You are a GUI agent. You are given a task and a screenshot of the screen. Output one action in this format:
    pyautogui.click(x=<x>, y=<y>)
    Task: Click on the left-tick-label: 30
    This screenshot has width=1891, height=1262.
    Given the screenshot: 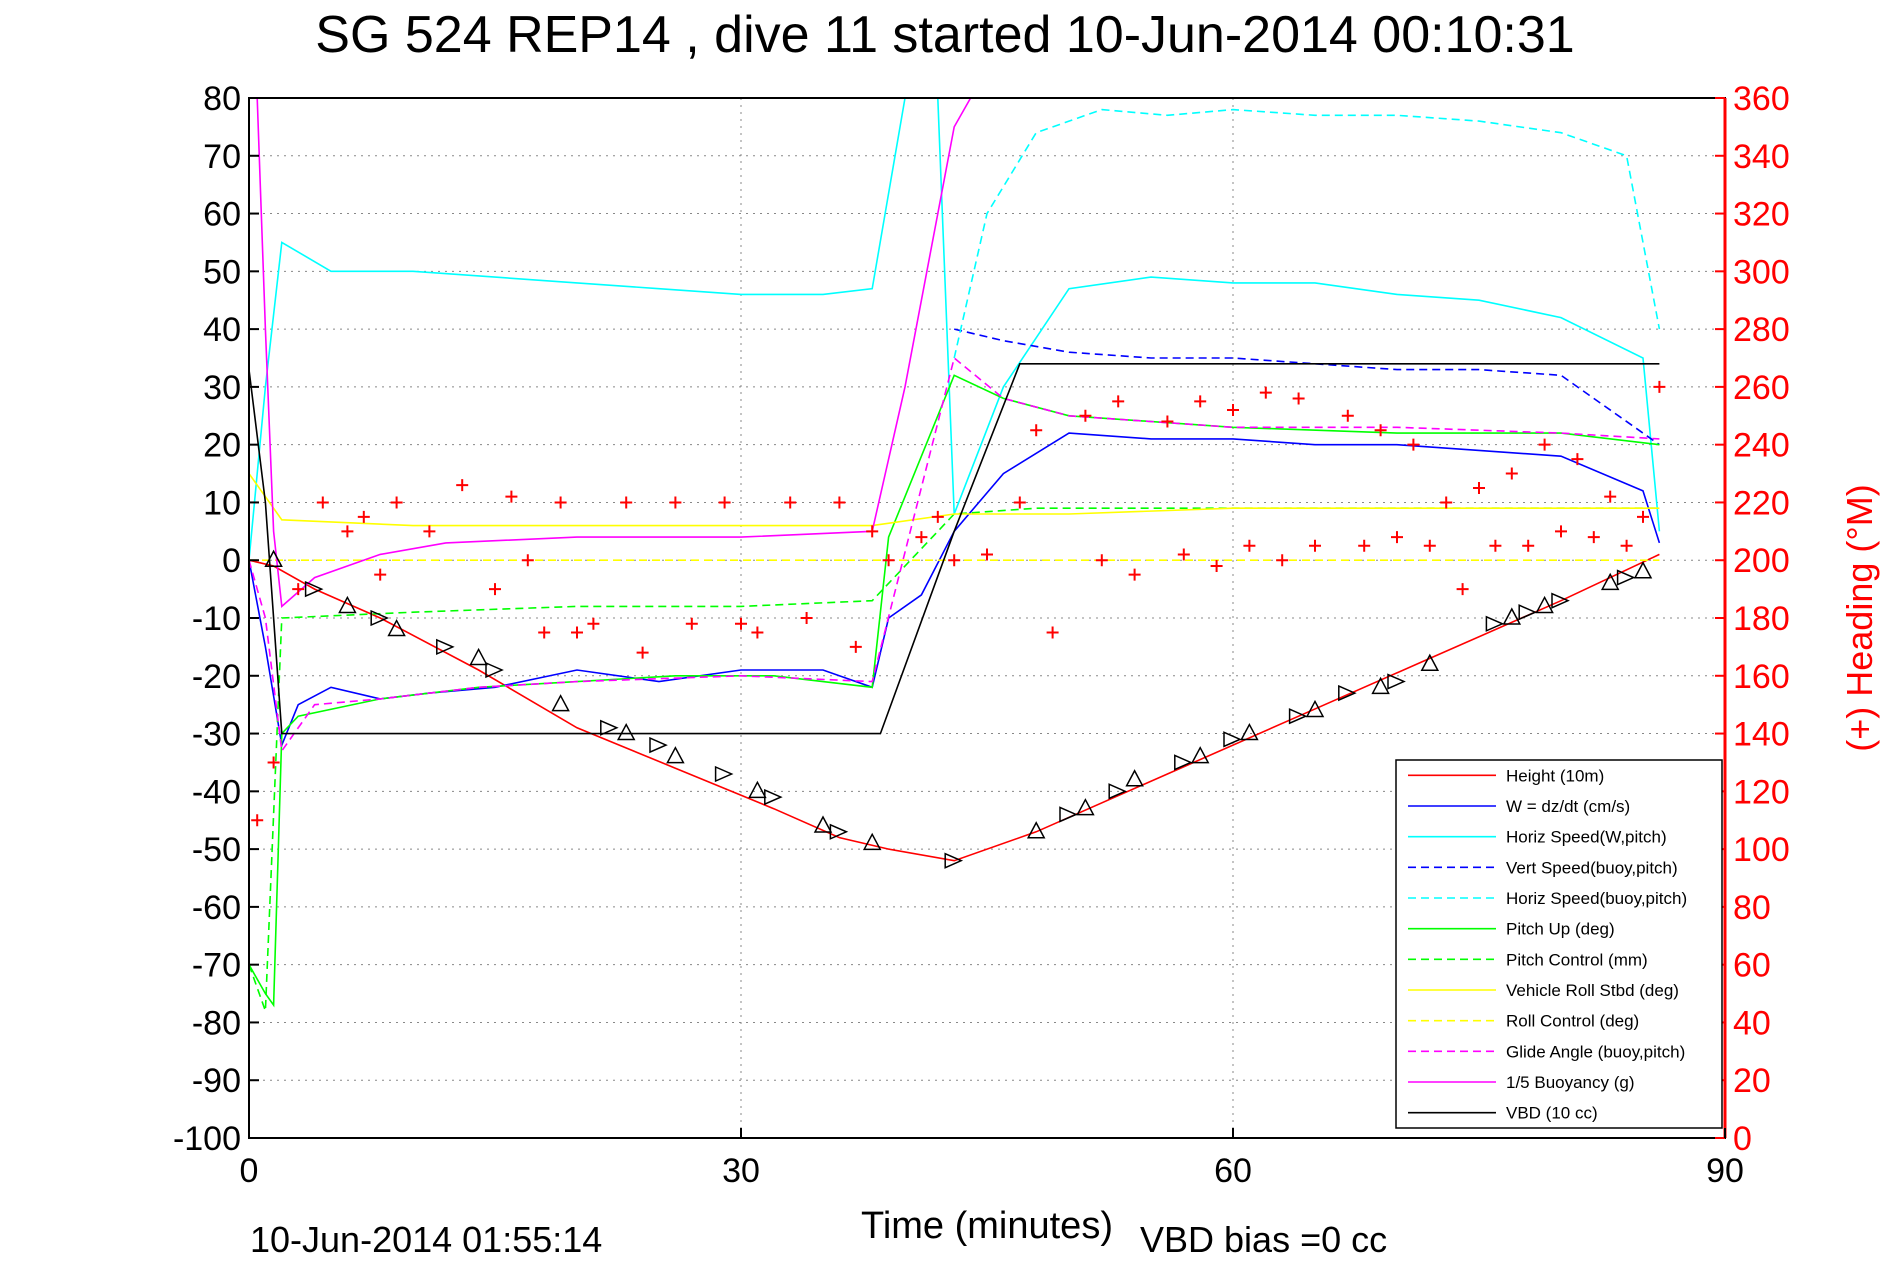 What is the action you would take?
    pyautogui.click(x=222, y=388)
    